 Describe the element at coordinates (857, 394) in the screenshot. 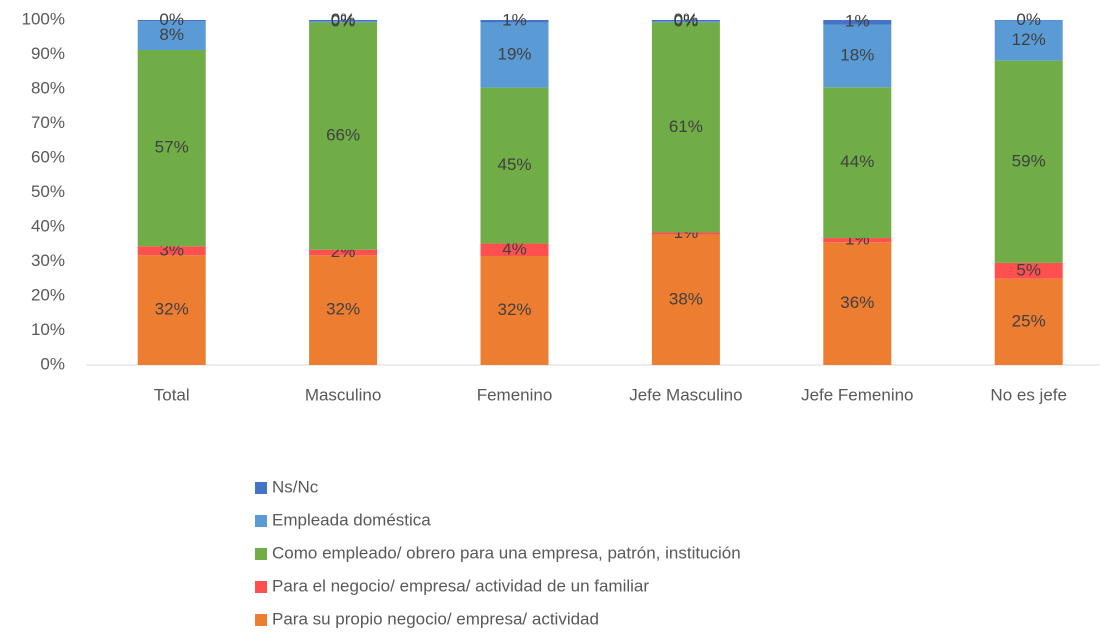

I see `x-tick-label: Jefe Femenino` at that location.